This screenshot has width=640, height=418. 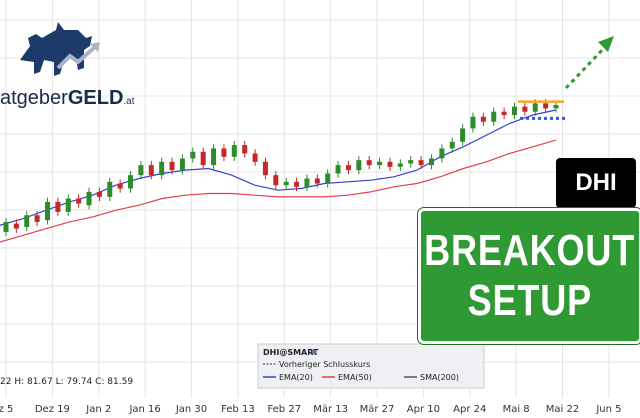 I want to click on ratgeber-geld-logo: atgeberGELD.at, so click(x=67, y=65).